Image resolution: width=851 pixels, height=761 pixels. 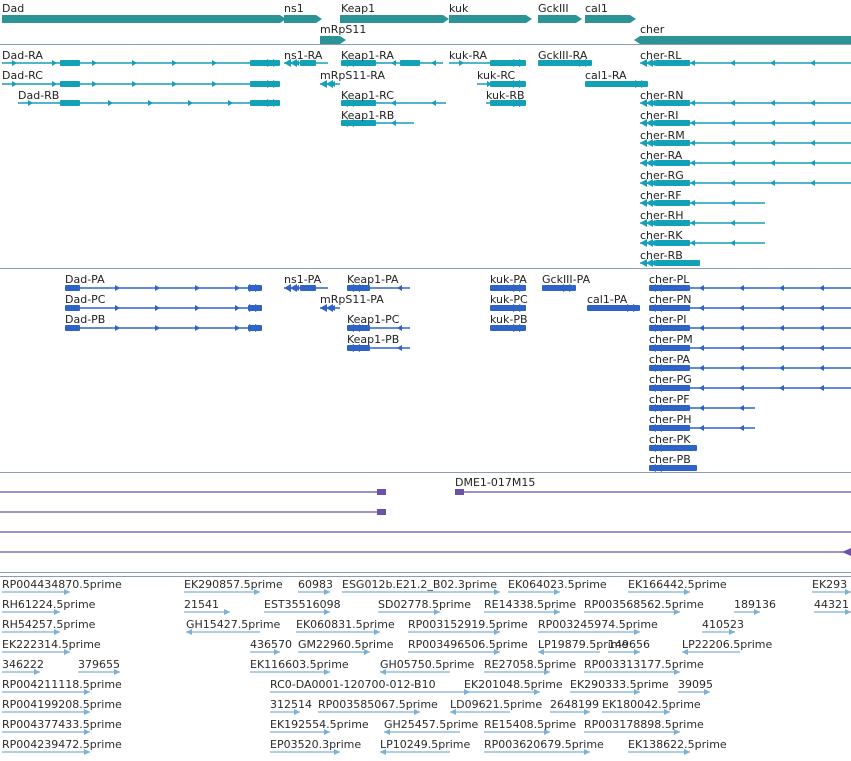 What do you see at coordinates (496, 75) in the screenshot?
I see `feature-label: kuk-RC` at bounding box center [496, 75].